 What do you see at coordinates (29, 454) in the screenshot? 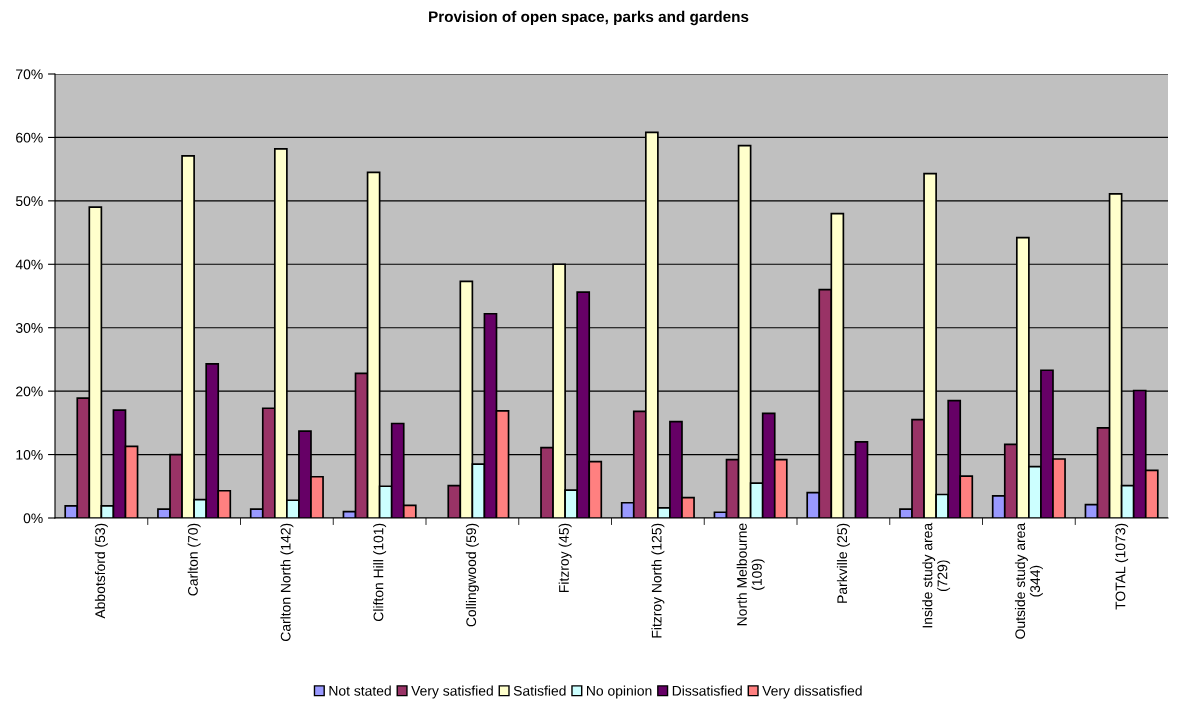
I see `y-tick-label: 10%` at bounding box center [29, 454].